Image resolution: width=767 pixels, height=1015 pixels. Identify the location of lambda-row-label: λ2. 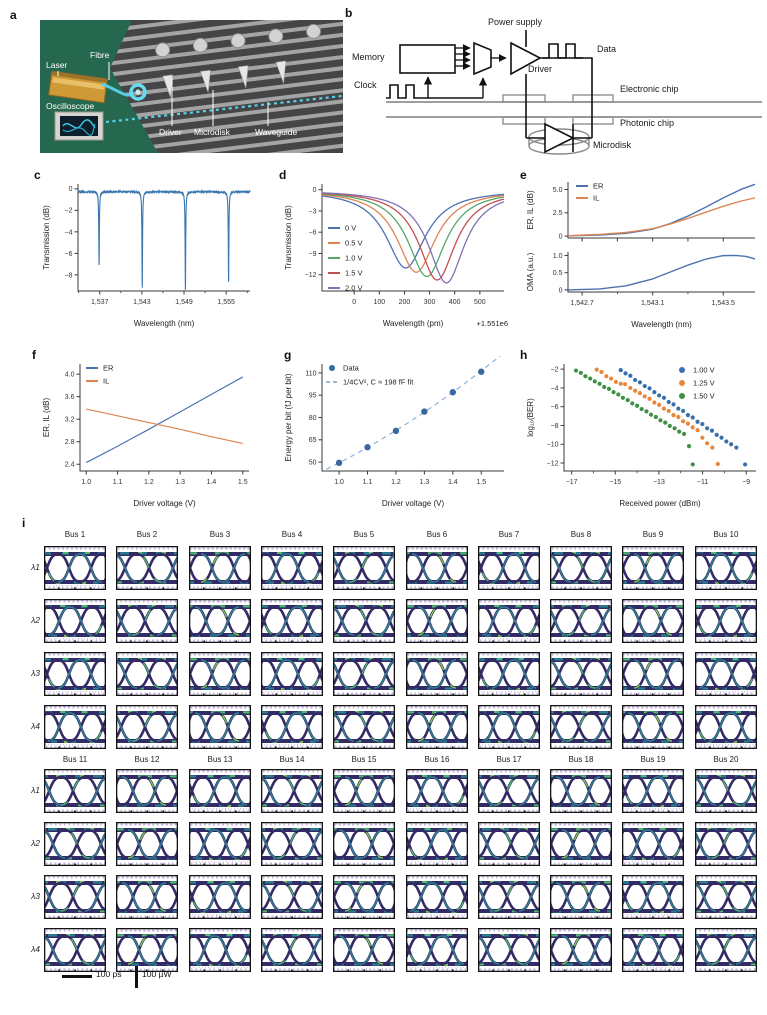
(35, 843).